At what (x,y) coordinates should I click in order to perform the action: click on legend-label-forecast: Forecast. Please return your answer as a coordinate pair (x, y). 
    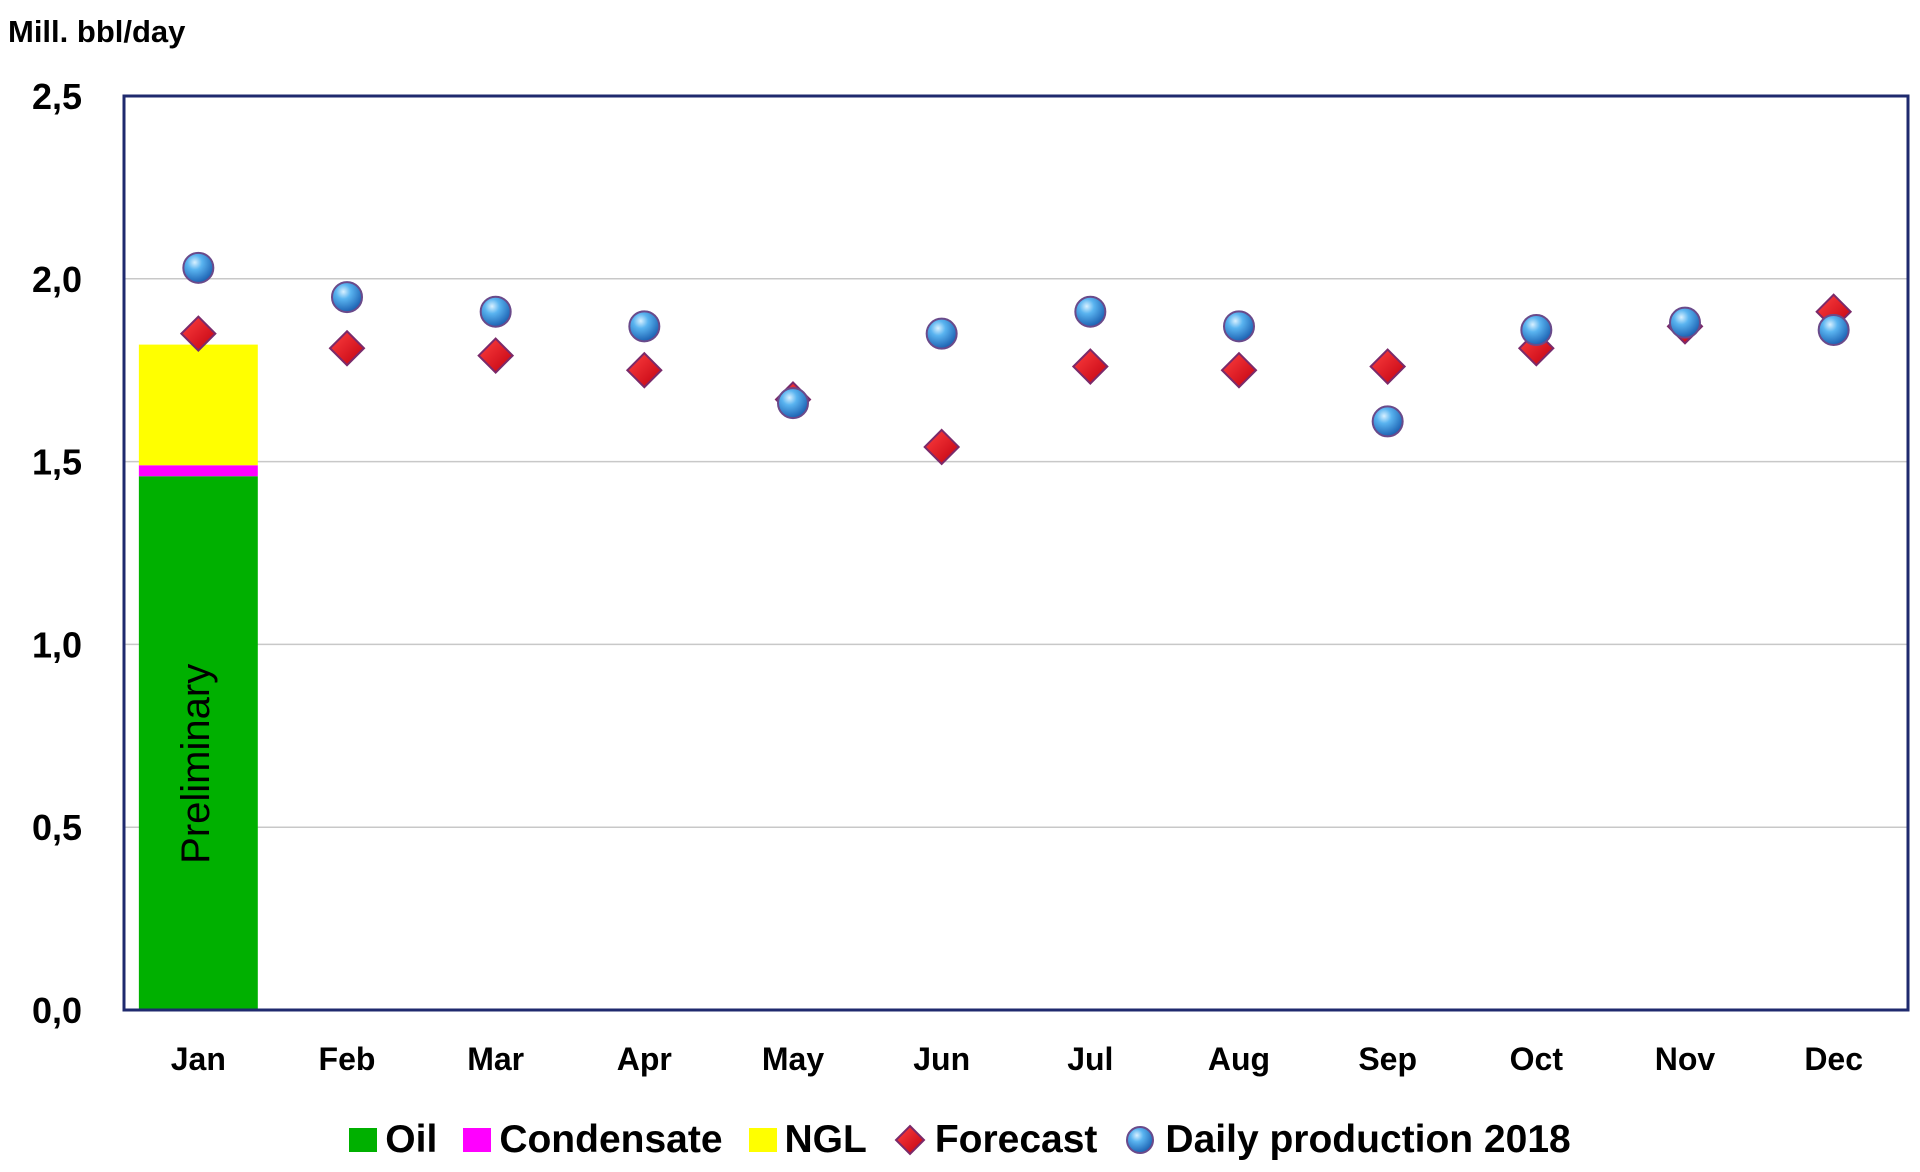
    Looking at the image, I should click on (1016, 1139).